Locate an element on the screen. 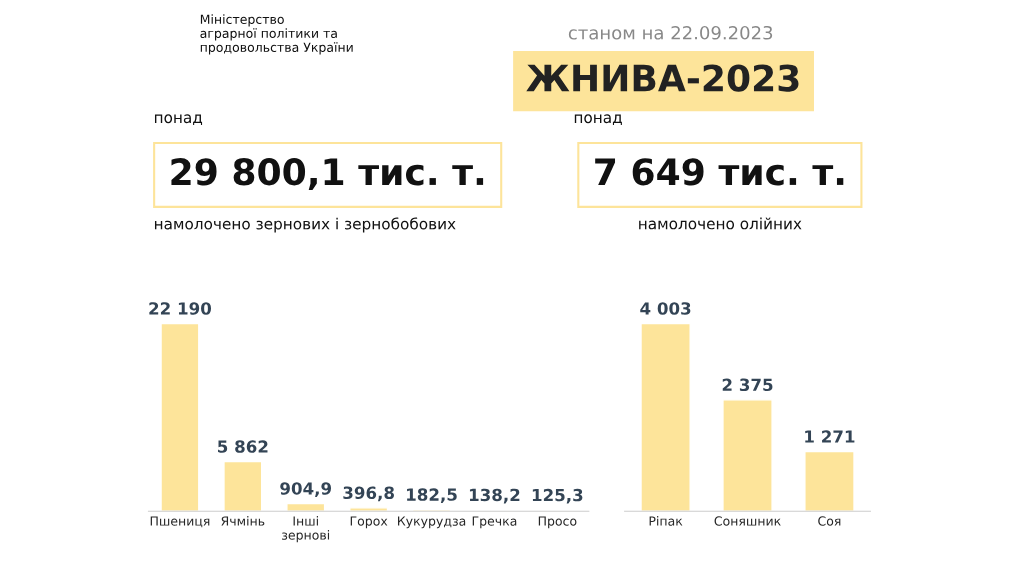 This screenshot has width=1024, height=568. data-label: 22 190 is located at coordinates (180, 308).